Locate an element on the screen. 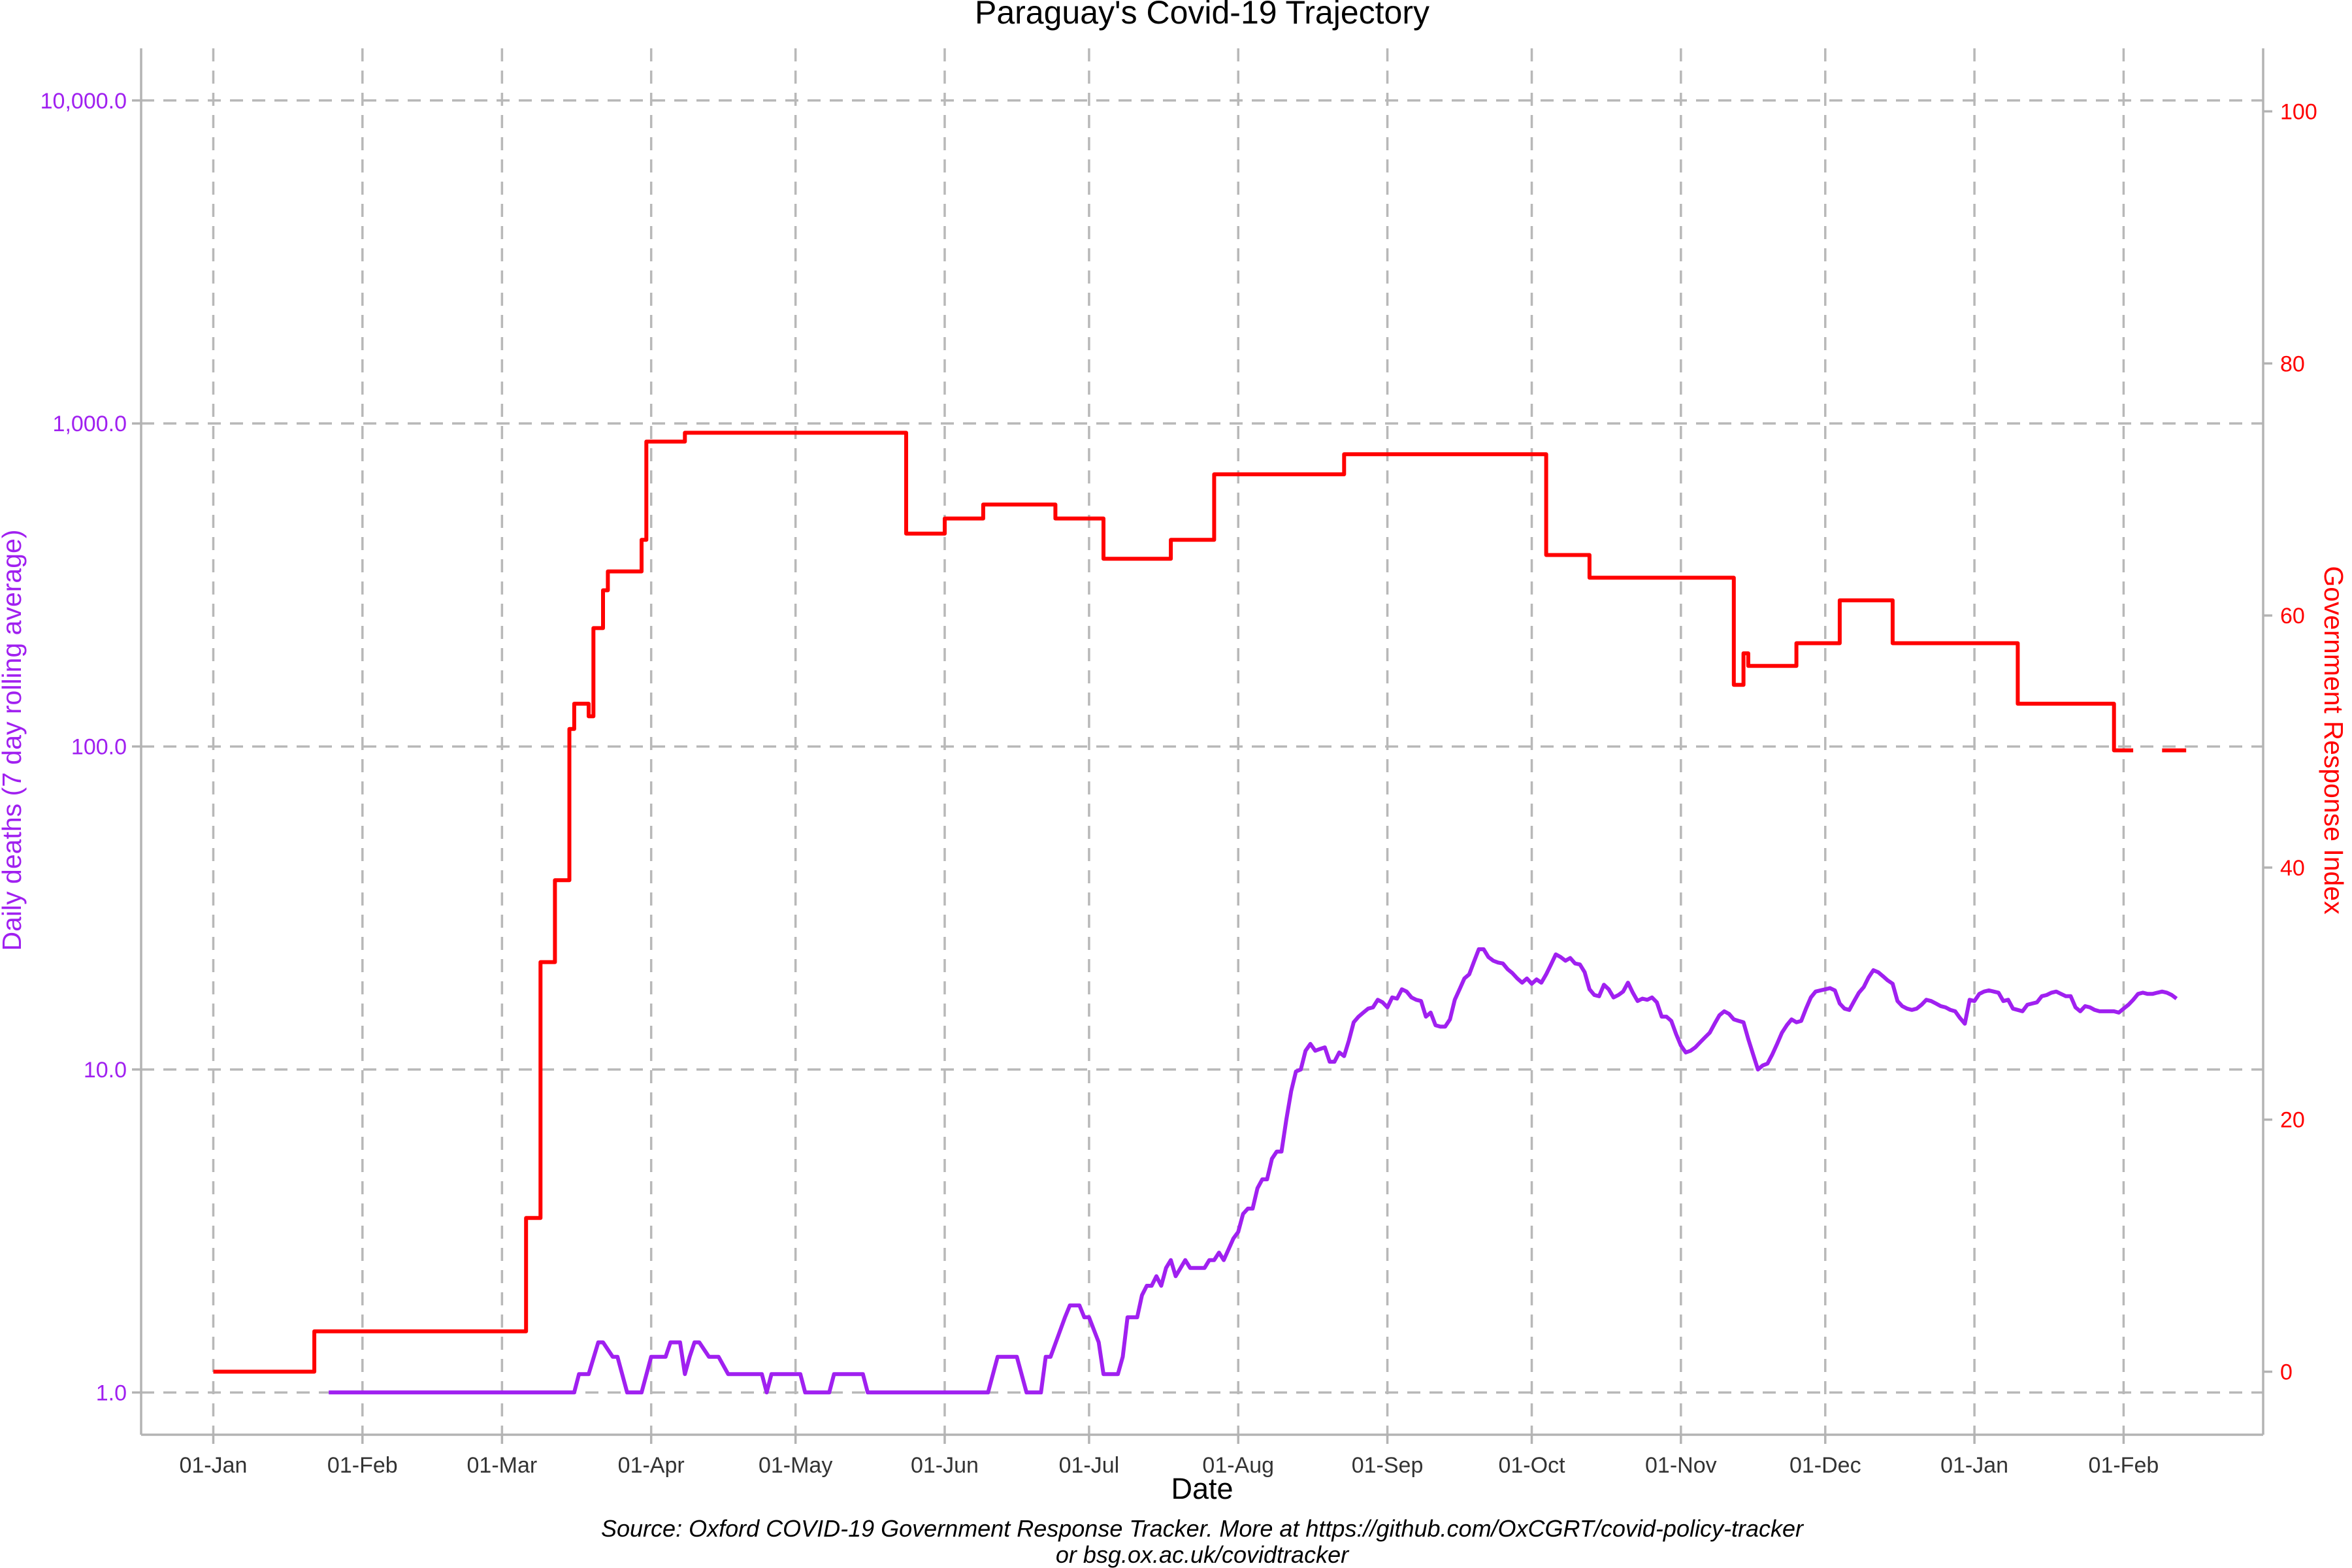 The image size is (2352, 1568). right-y-axis-ticks: 0 20 40 60 80 100 is located at coordinates (2290, 742).